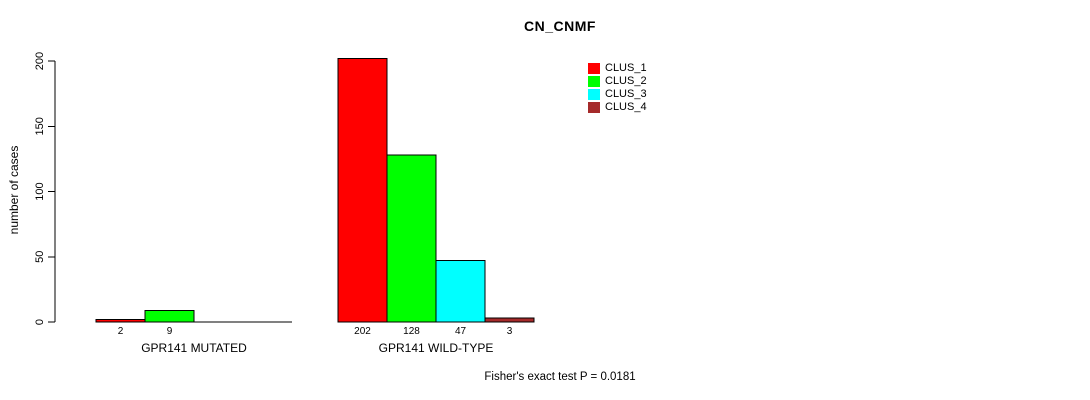  I want to click on y-tick-label: 0, so click(40, 322).